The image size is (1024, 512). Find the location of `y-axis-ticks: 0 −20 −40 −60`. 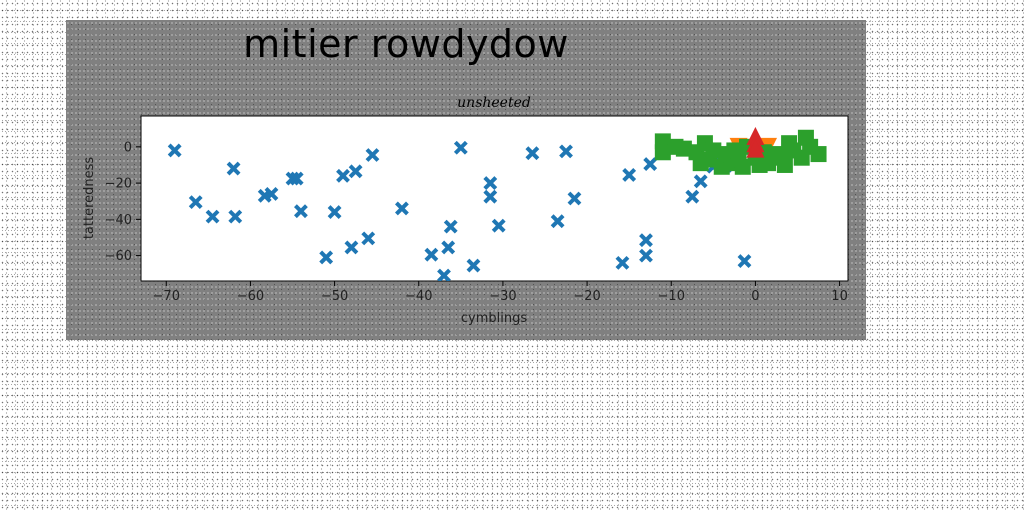

y-axis-ticks: 0 −20 −40 −60 is located at coordinates (123, 202).